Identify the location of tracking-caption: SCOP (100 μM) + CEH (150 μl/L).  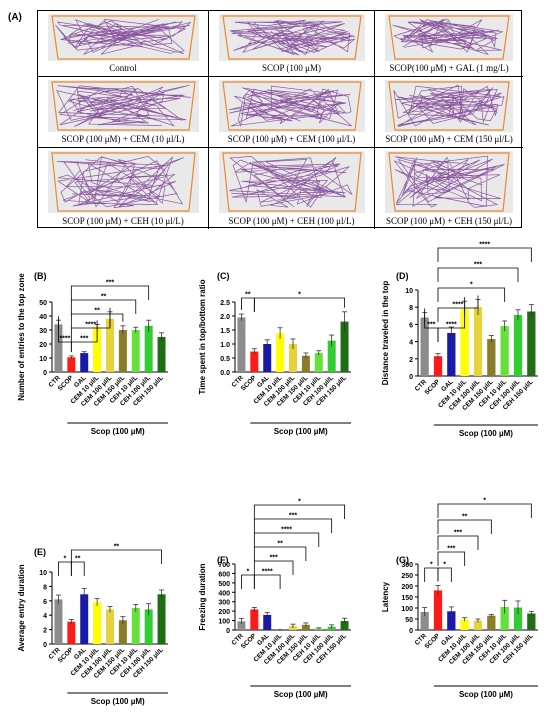
(449, 221).